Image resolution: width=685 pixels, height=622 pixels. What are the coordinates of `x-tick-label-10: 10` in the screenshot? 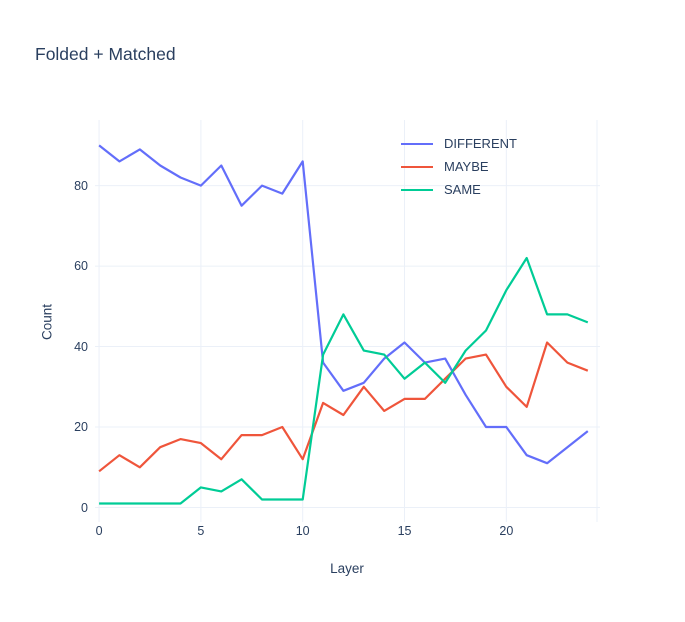 It's located at (302, 531).